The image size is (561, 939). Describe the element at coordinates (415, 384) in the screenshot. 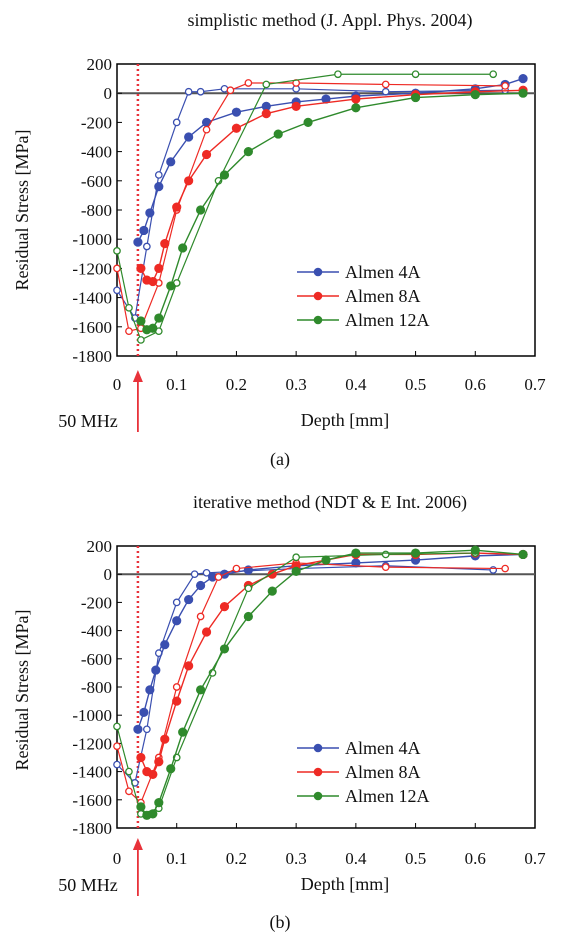

I see `x-tick-label: 0.5` at that location.